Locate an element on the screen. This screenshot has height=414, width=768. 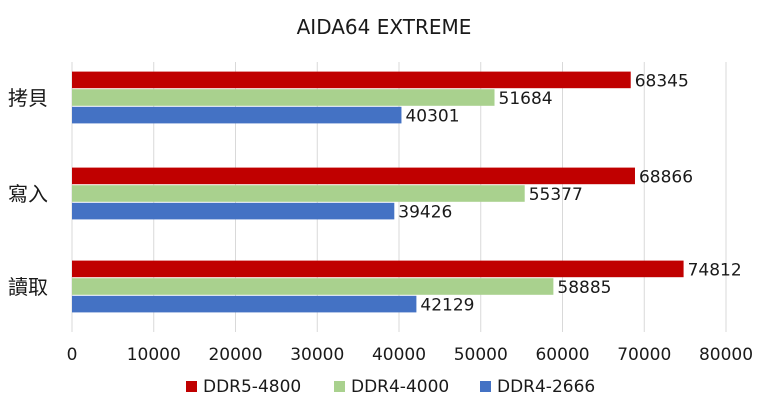
x-tick-label: 70000 is located at coordinates (644, 355).